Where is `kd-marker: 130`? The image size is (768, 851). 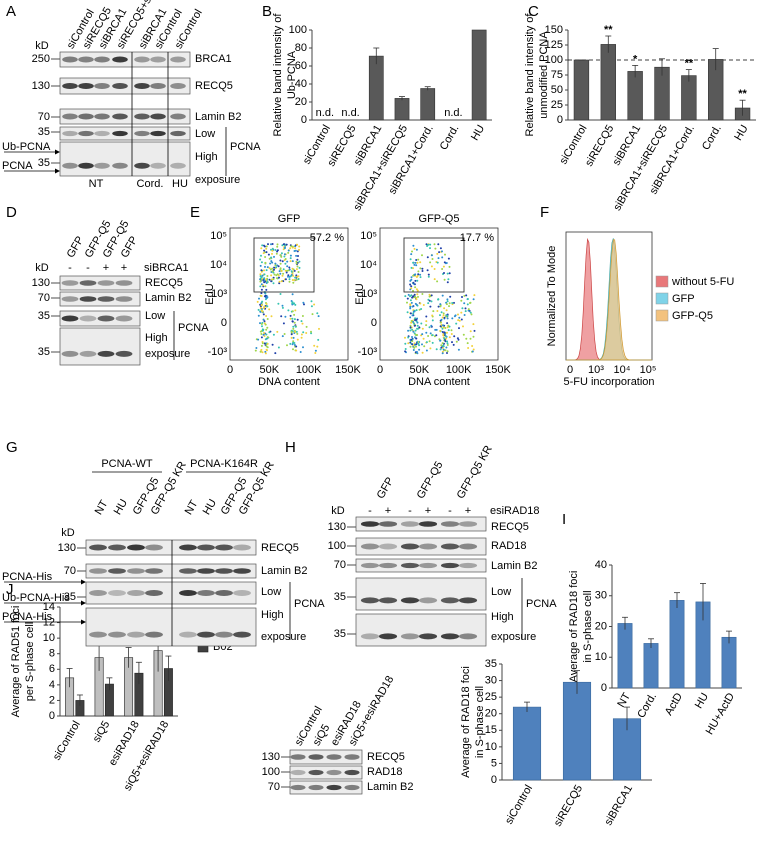
kd-marker: 130 is located at coordinates (41, 283).